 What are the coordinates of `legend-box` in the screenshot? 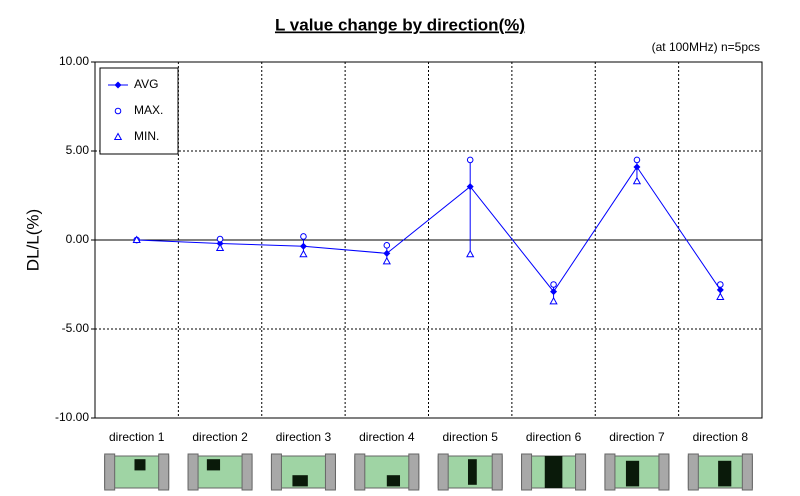 It's located at (139, 111).